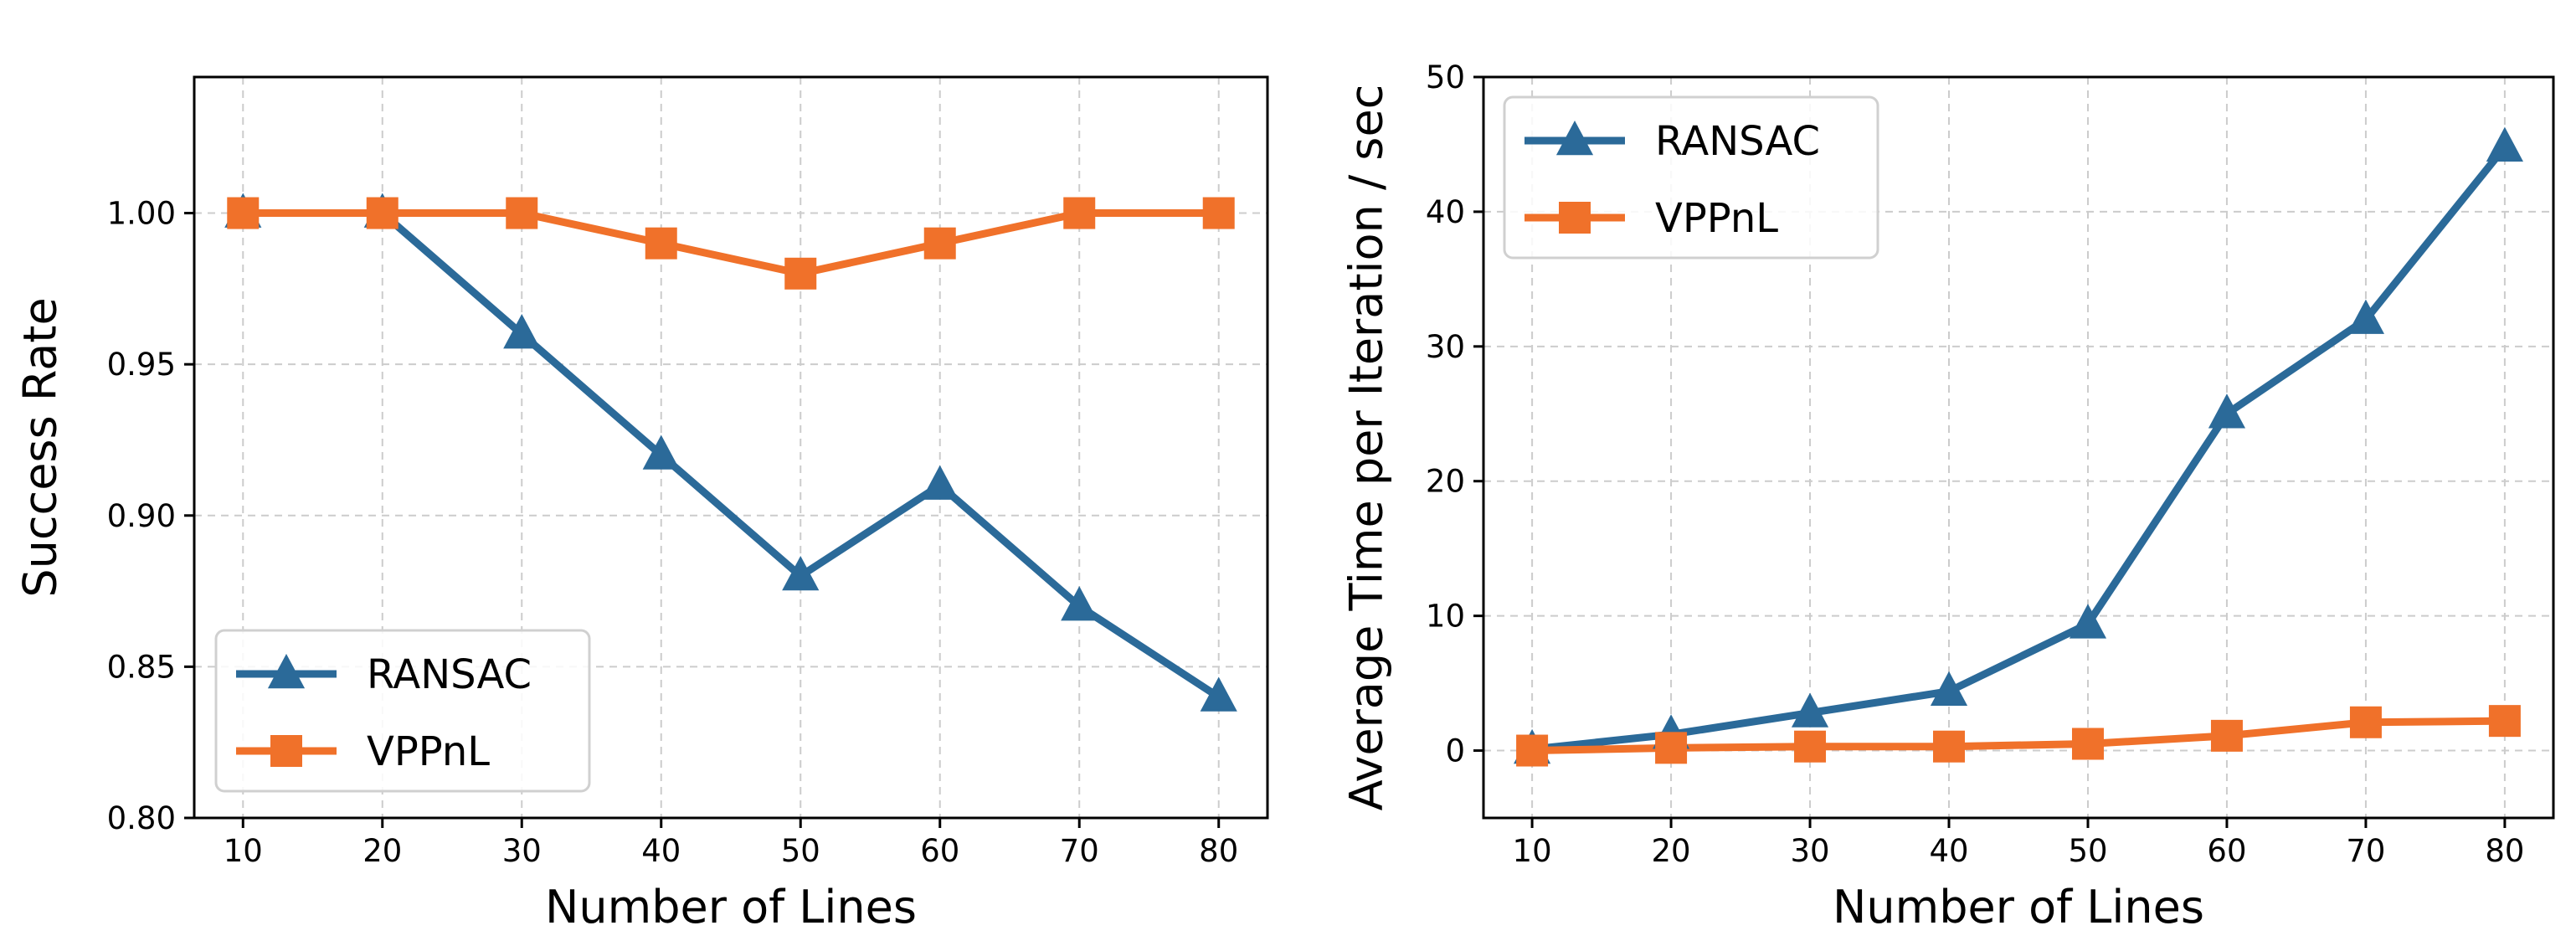 This screenshot has height=941, width=2576. I want to click on avg-time-ytick-label-5: 50, so click(1445, 77).